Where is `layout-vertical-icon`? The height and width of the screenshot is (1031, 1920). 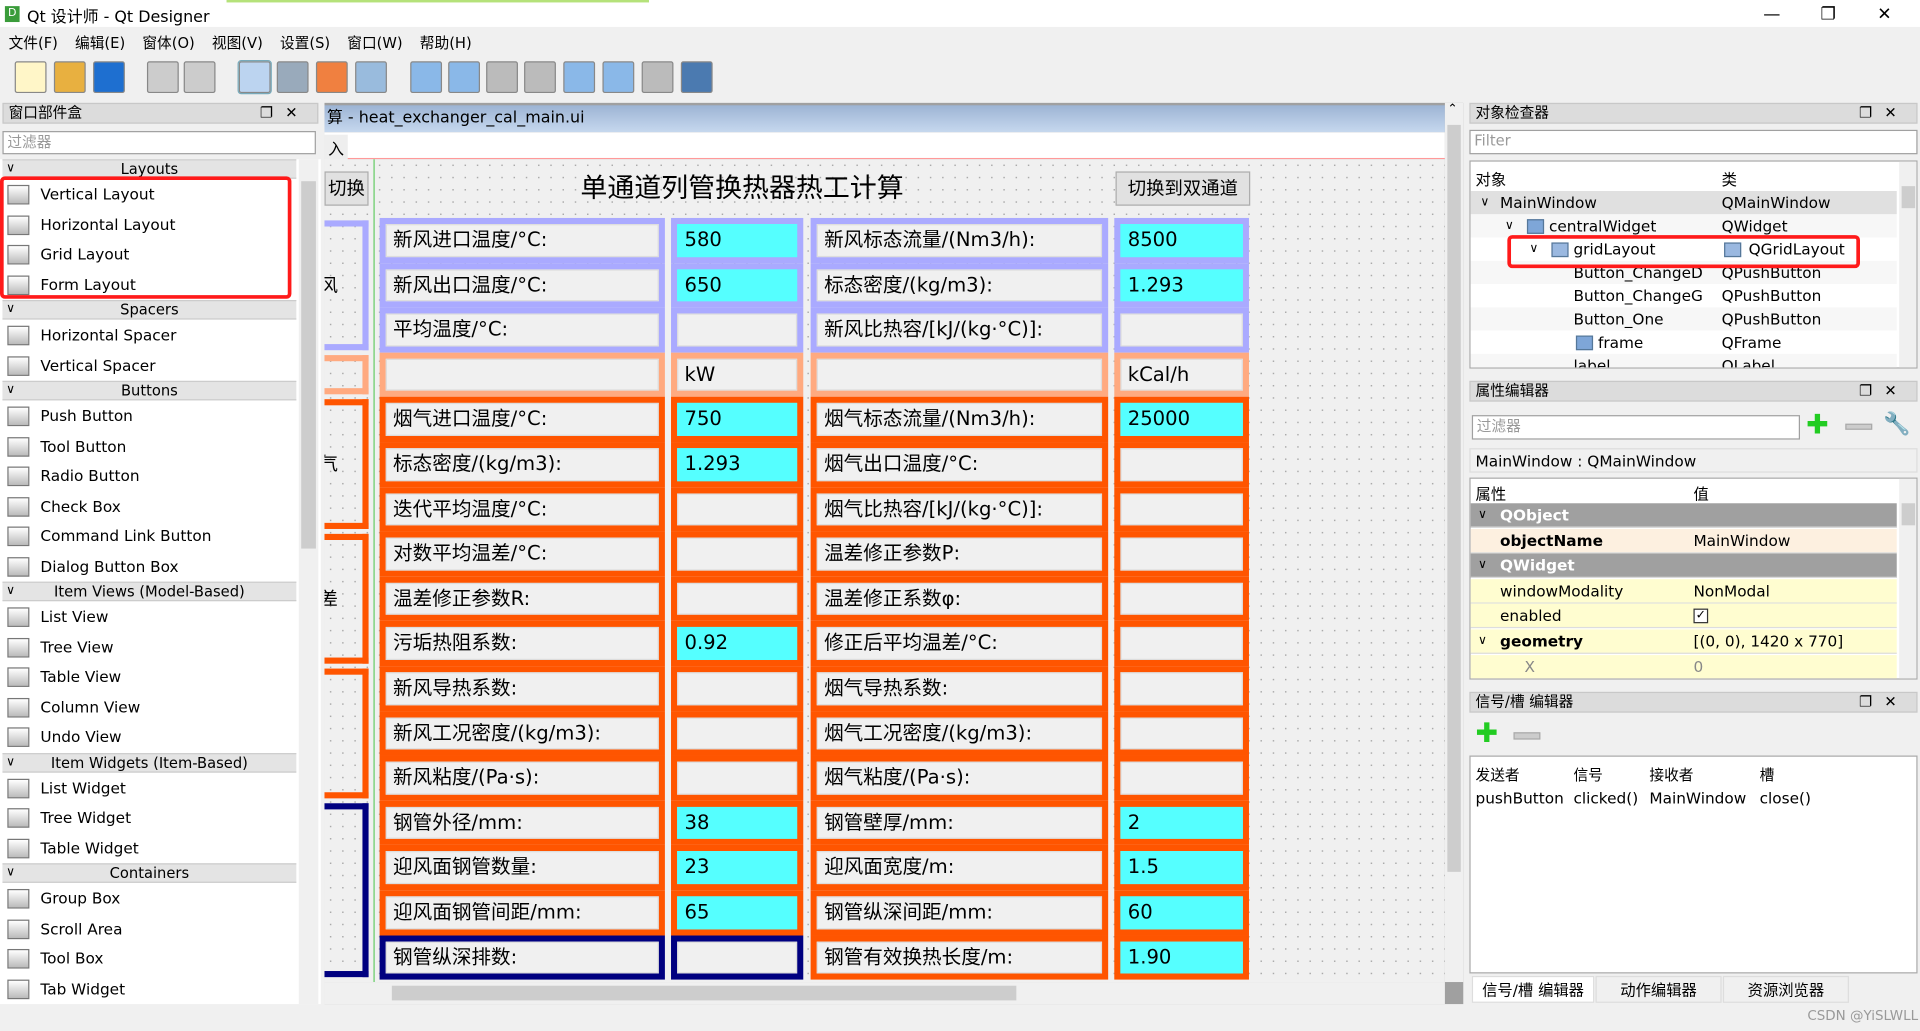 layout-vertical-icon is located at coordinates (464, 77).